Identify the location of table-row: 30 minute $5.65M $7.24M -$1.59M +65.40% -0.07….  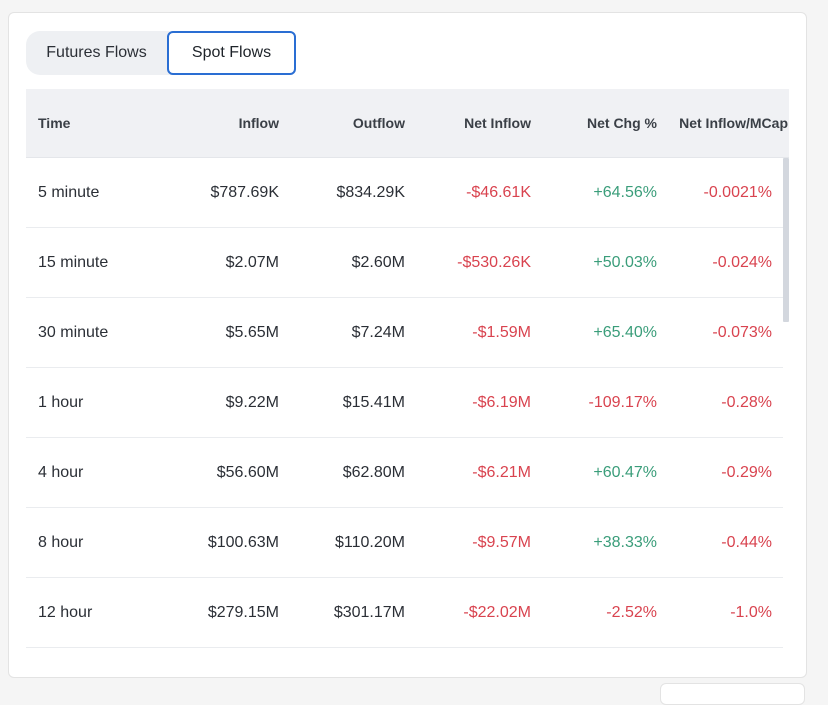
(404, 333).